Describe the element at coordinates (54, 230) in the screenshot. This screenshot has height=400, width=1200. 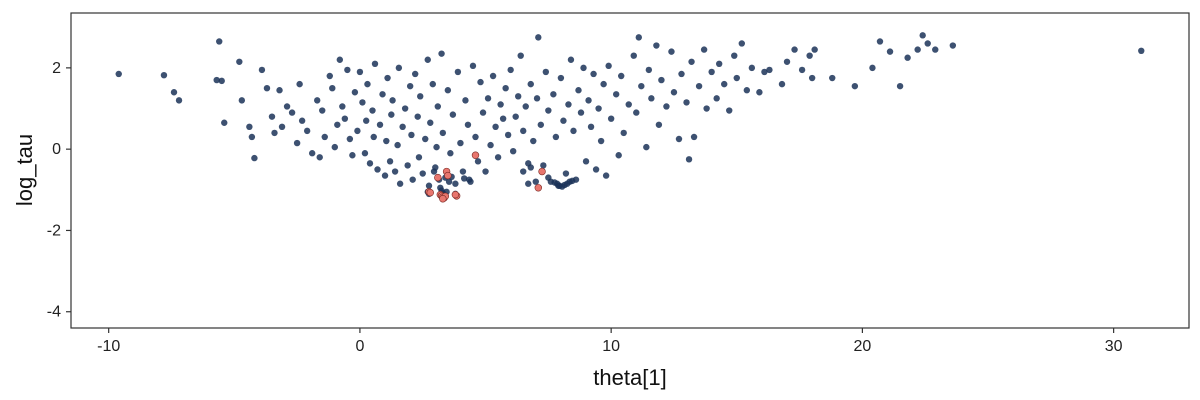
I see `y-tick-label: -2` at that location.